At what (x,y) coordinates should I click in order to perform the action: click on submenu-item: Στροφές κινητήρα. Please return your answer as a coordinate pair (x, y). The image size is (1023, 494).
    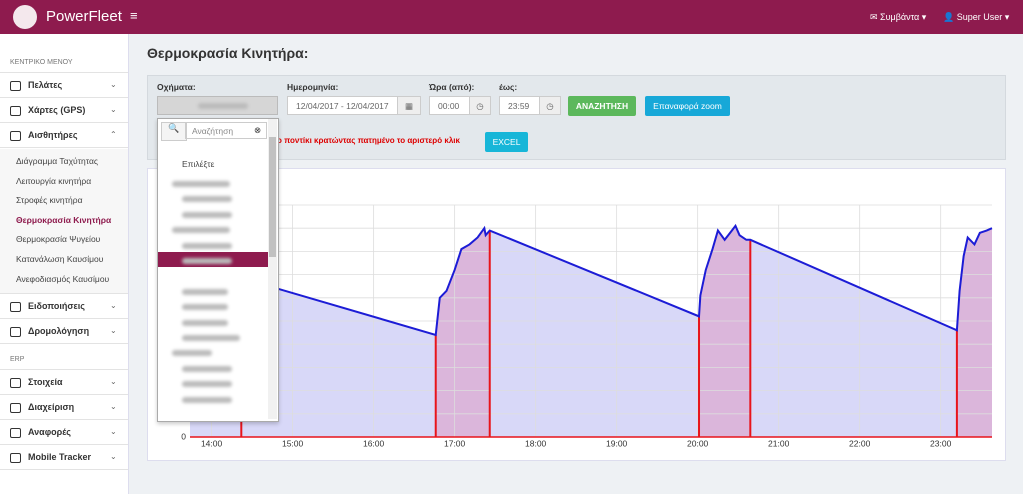
    Looking at the image, I should click on (49, 200).